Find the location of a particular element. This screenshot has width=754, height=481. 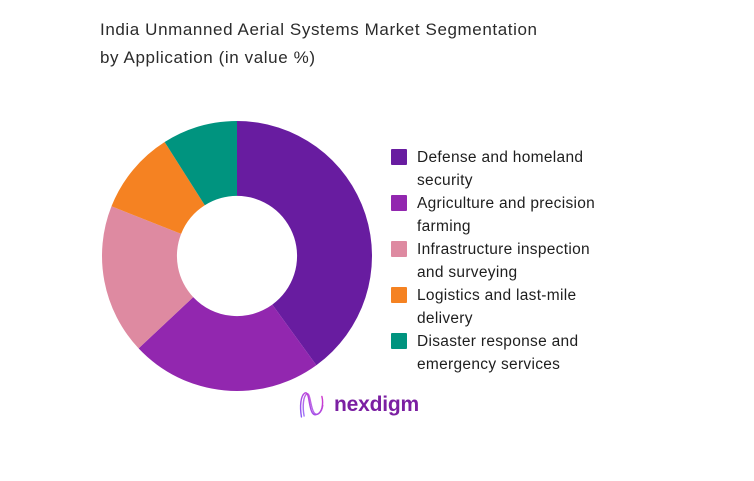

legend-item: Infrastructure inspection and surveying is located at coordinates (493, 261).